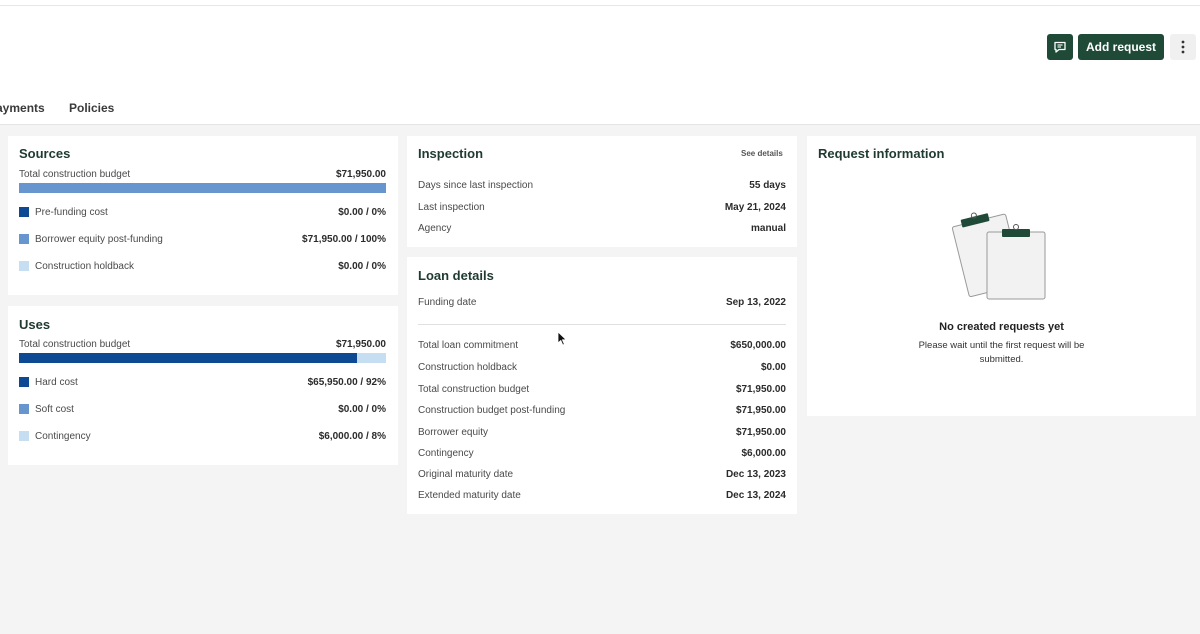 Image resolution: width=1200 pixels, height=634 pixels. What do you see at coordinates (602, 324) in the screenshot?
I see `loan-divider` at bounding box center [602, 324].